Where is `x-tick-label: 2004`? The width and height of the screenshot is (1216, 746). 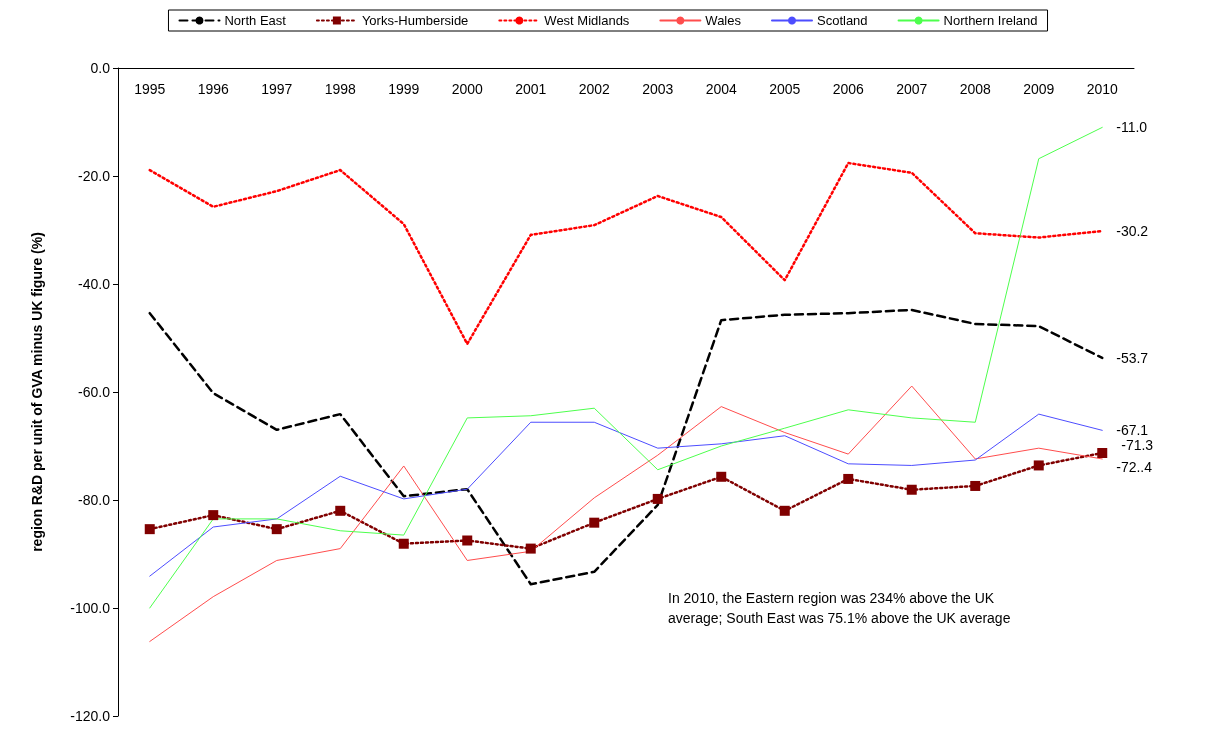 x-tick-label: 2004 is located at coordinates (721, 89).